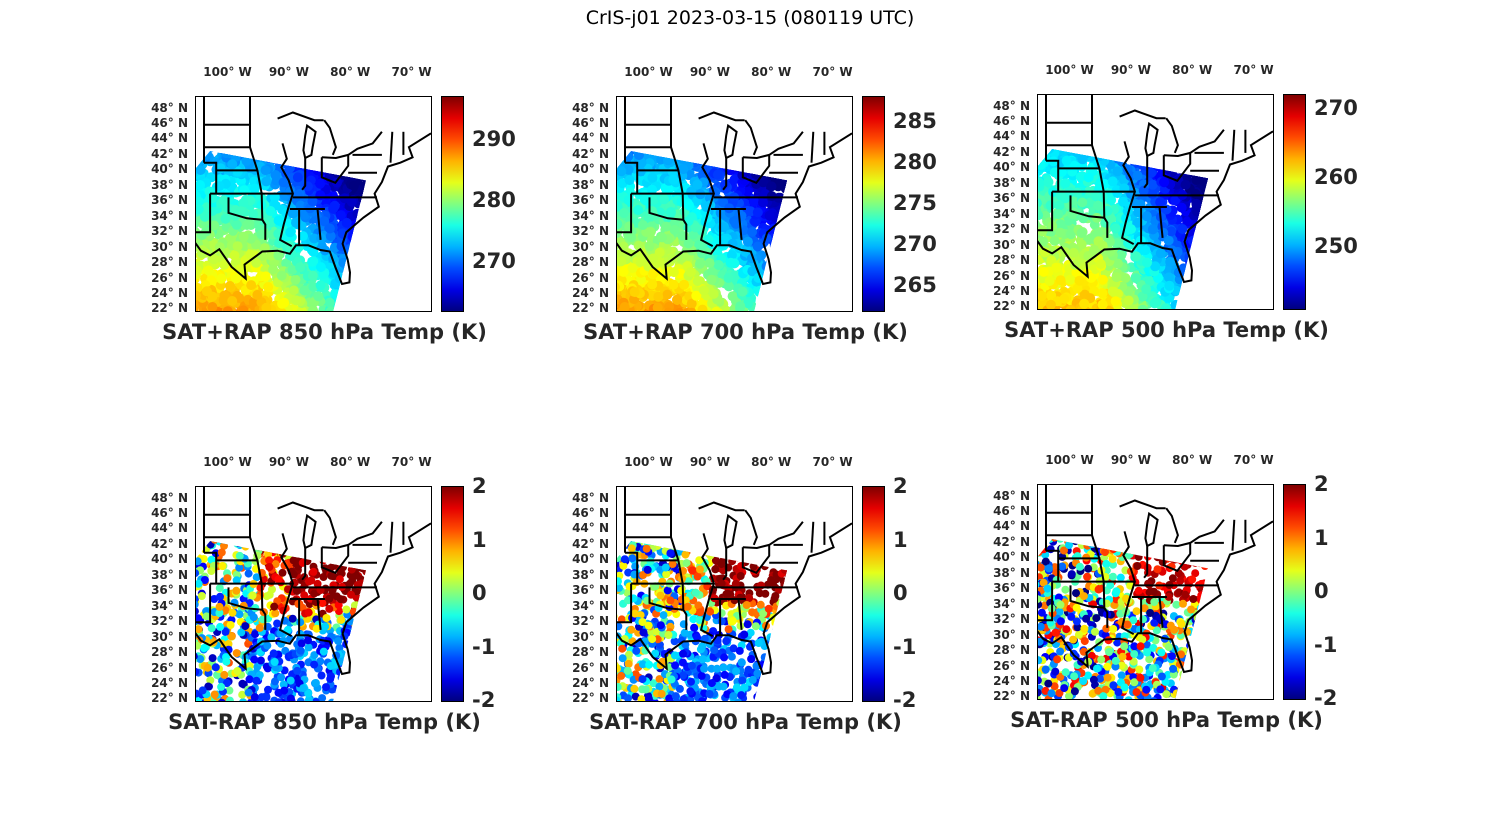  What do you see at coordinates (169, 231) in the screenshot?
I see `lat-tick-label: 32° N` at bounding box center [169, 231].